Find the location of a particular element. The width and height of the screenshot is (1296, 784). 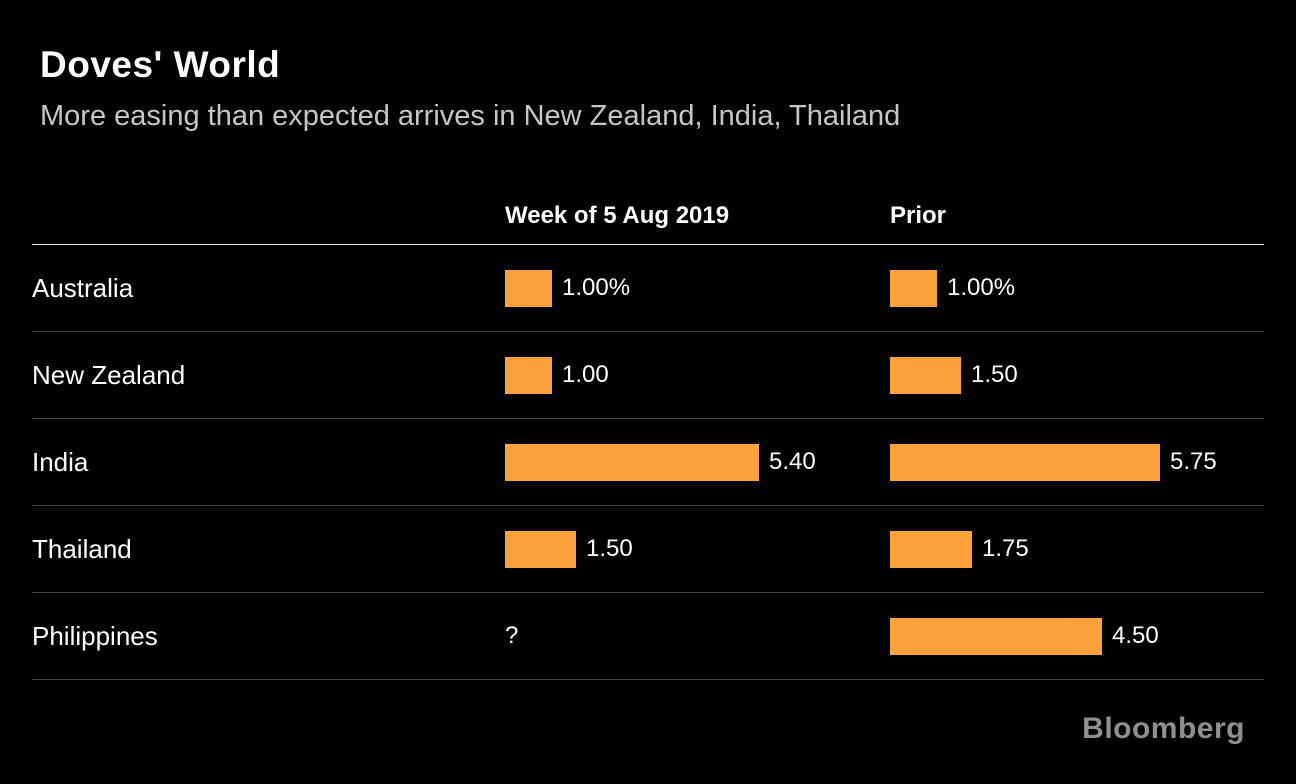

table-row: Thailand 1.50 1.75 is located at coordinates (648, 549).